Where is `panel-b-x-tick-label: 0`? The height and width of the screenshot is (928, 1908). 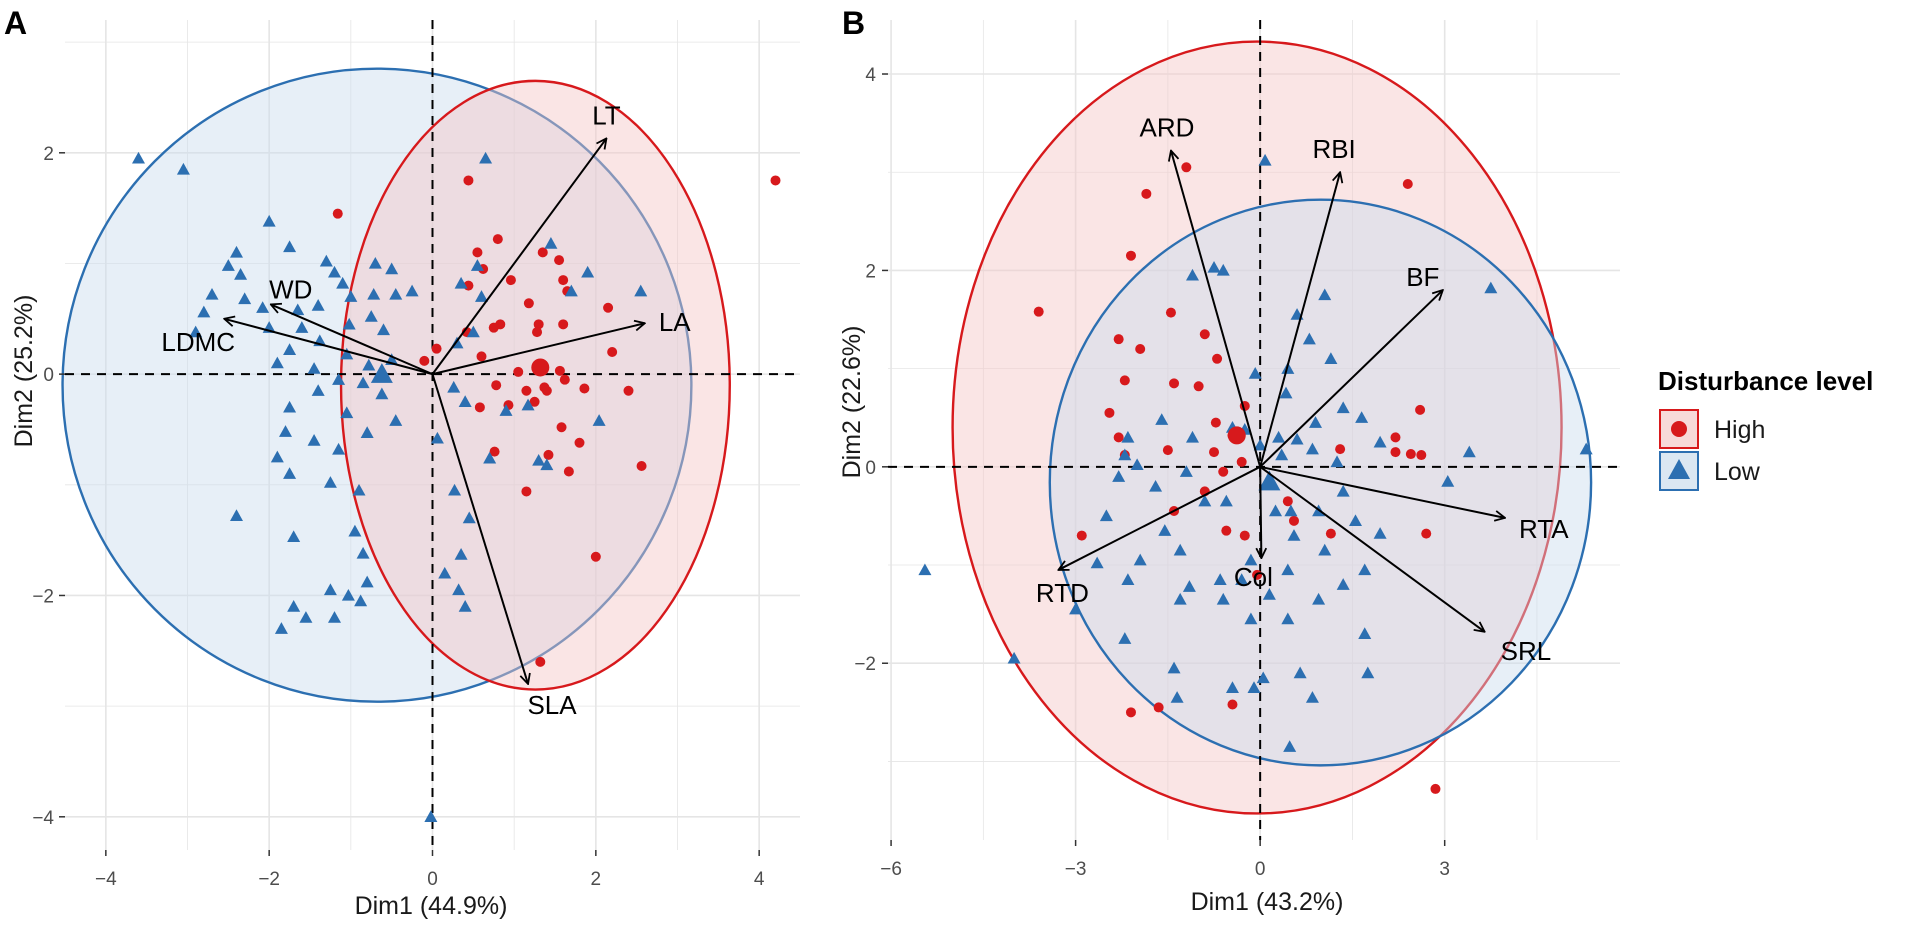
panel-b-x-tick-label: 0 is located at coordinates (1260, 869).